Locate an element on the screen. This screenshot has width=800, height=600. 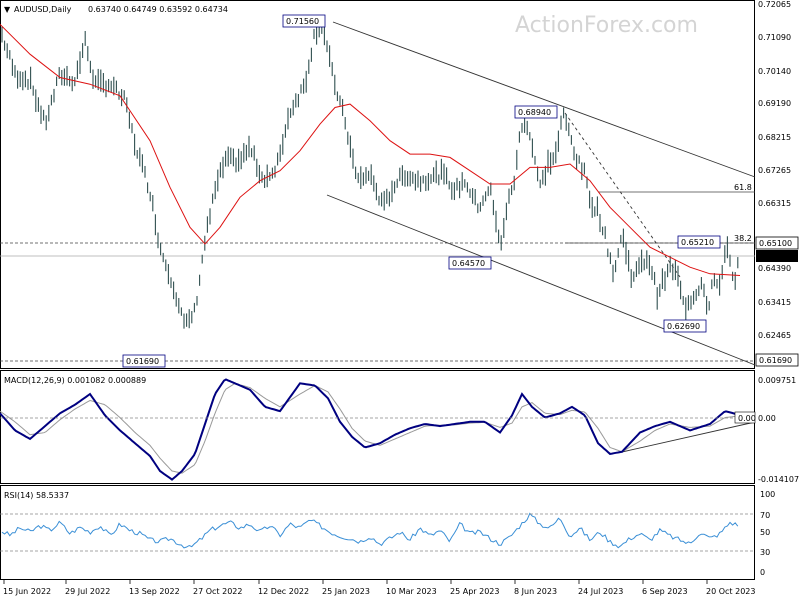
rsi-lines is located at coordinates (370, 530).